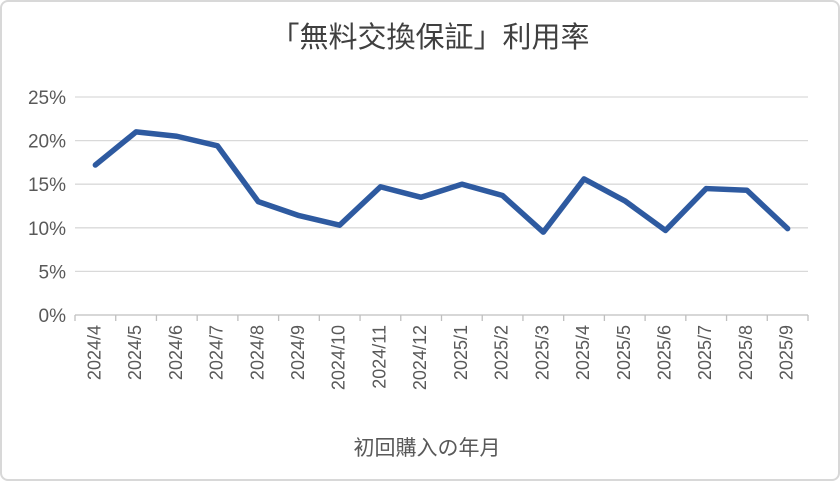 Image resolution: width=840 pixels, height=481 pixels. I want to click on x-tick-label: 2024/11, so click(379, 357).